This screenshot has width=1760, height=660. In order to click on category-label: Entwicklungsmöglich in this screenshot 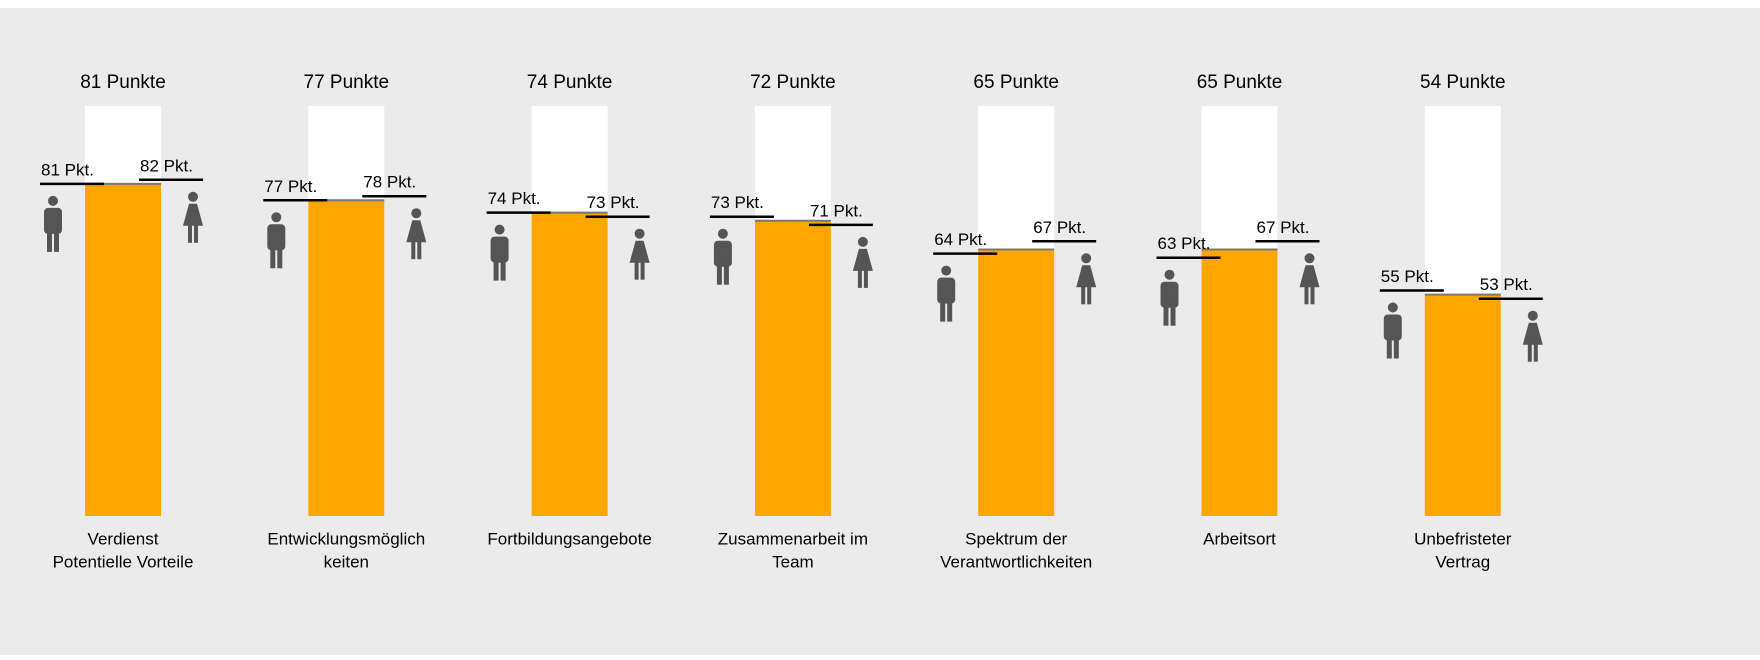, I will do `click(346, 538)`.